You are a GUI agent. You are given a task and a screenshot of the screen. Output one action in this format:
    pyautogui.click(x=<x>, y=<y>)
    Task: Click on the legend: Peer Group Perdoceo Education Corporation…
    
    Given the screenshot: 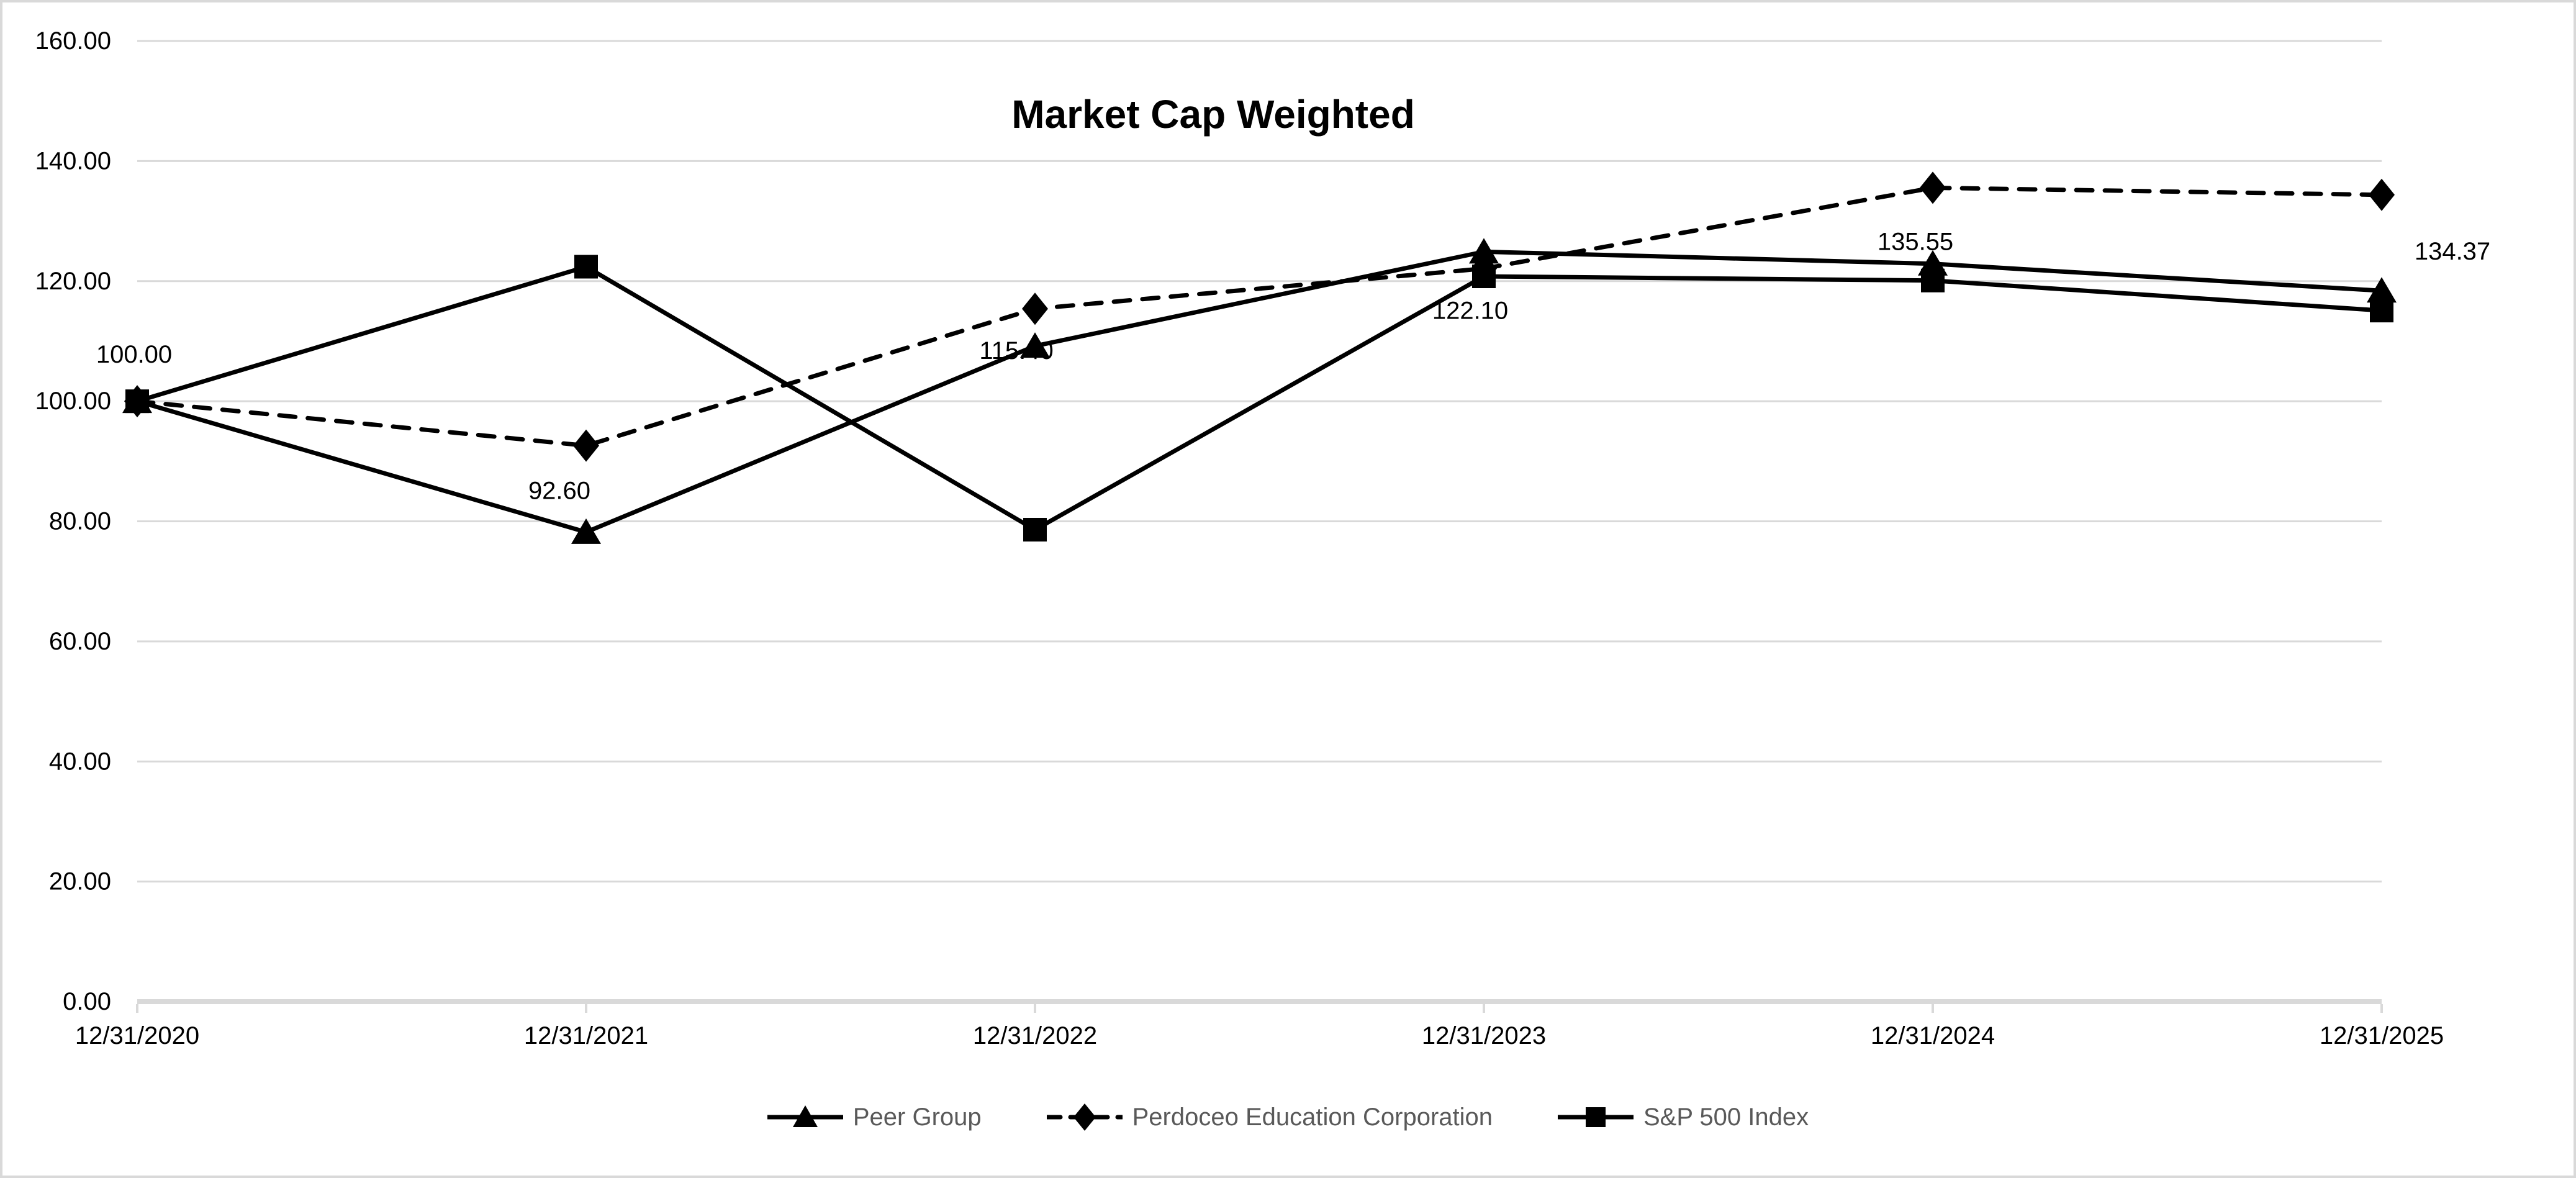 What is the action you would take?
    pyautogui.click(x=1288, y=1117)
    